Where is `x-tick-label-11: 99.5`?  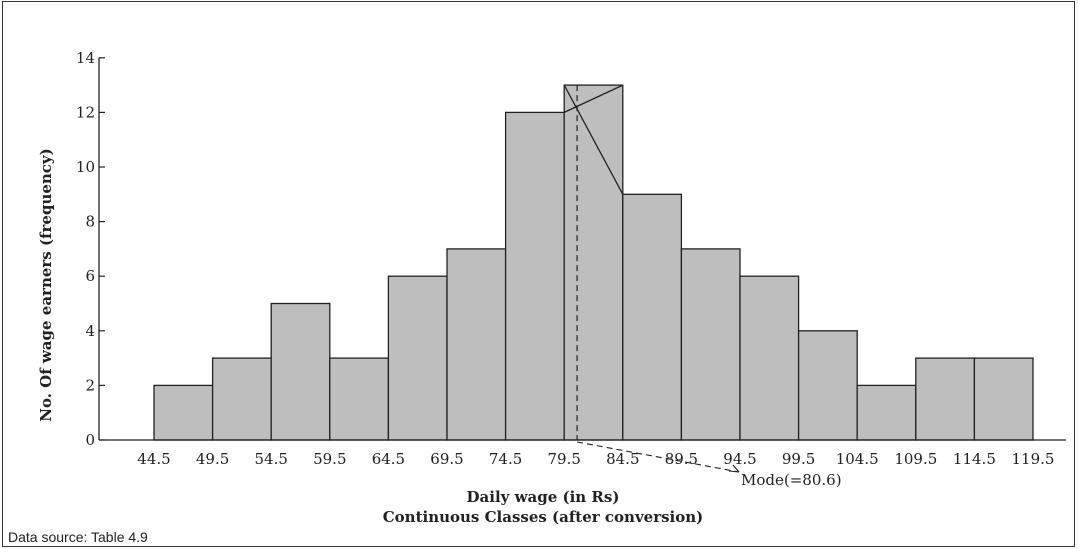
x-tick-label-11: 99.5 is located at coordinates (798, 459).